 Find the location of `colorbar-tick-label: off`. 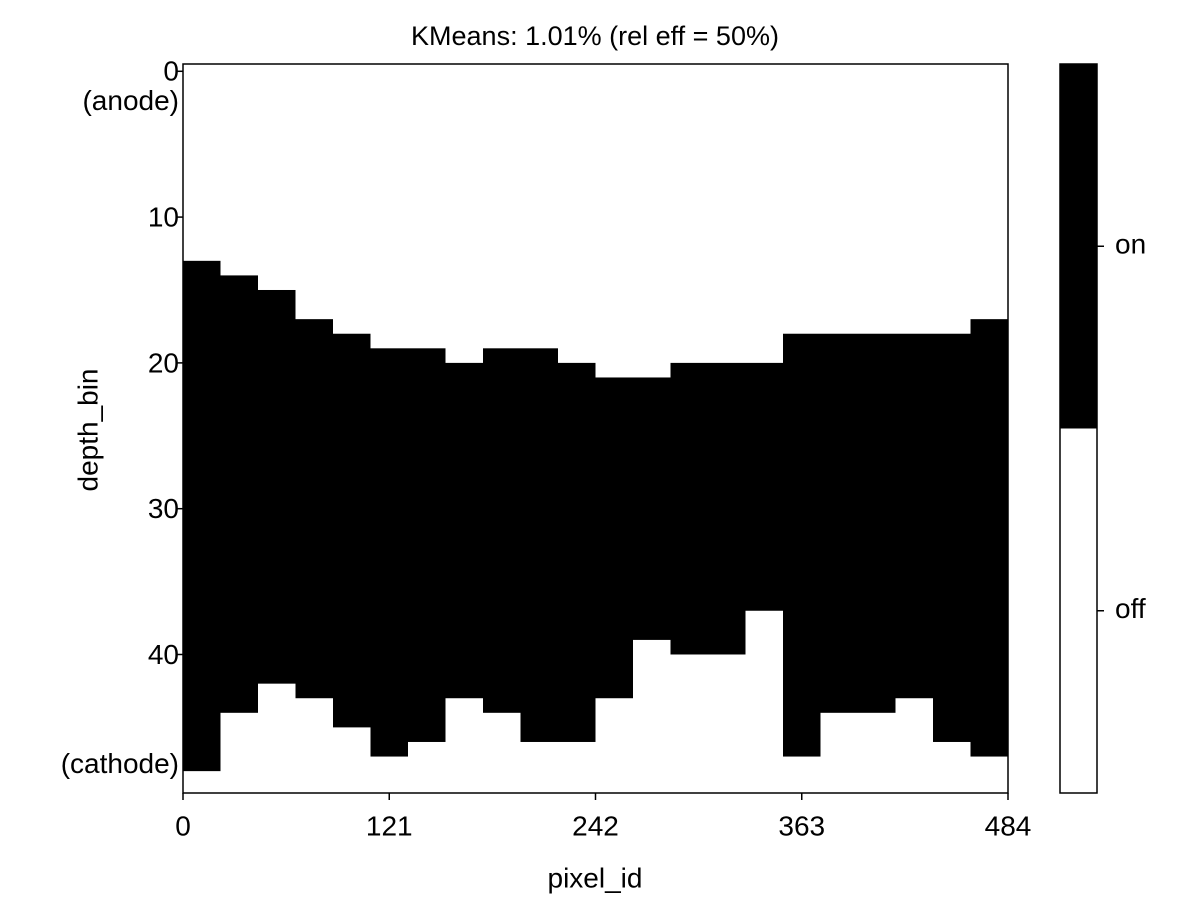

colorbar-tick-label: off is located at coordinates (1130, 608).